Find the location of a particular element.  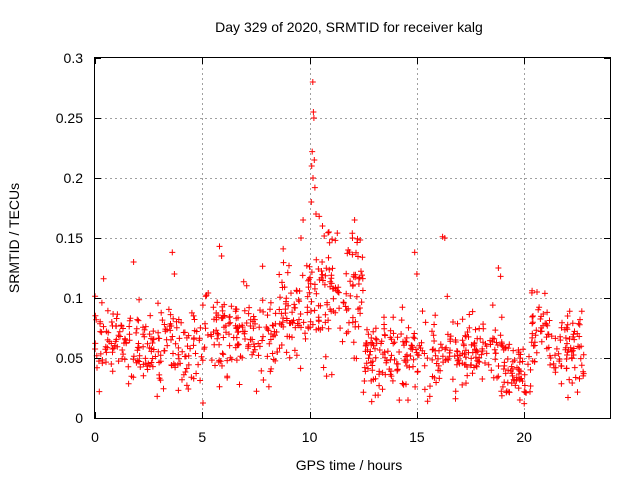

y-tick-label: 0 is located at coordinates (79, 418).